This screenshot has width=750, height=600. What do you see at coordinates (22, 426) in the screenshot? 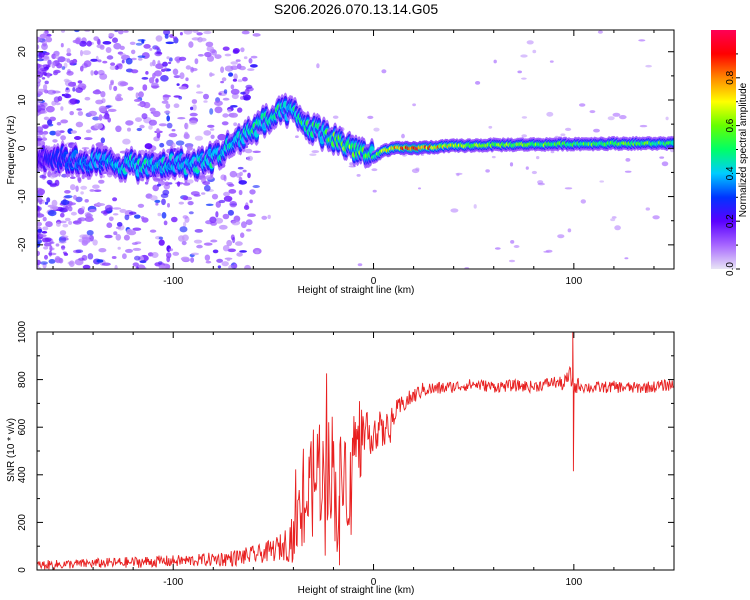
I see `snr-ytick-label: 600` at bounding box center [22, 426].